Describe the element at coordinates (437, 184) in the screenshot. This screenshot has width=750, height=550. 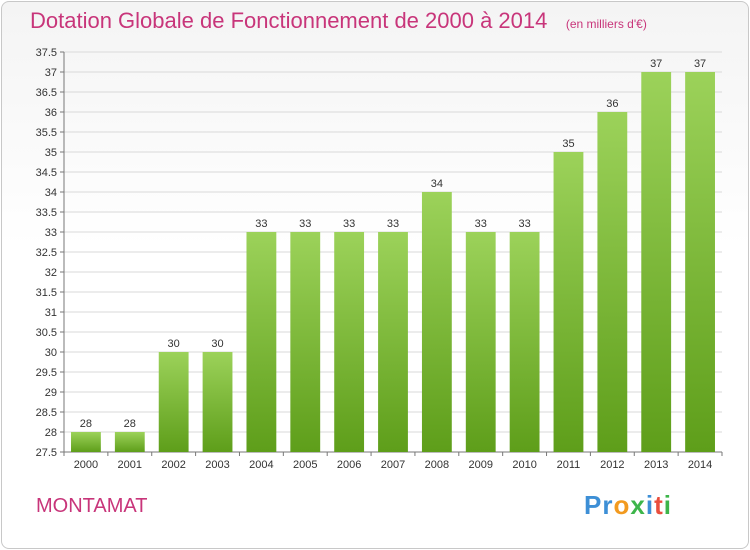
I see `bar-value-label: 34` at that location.